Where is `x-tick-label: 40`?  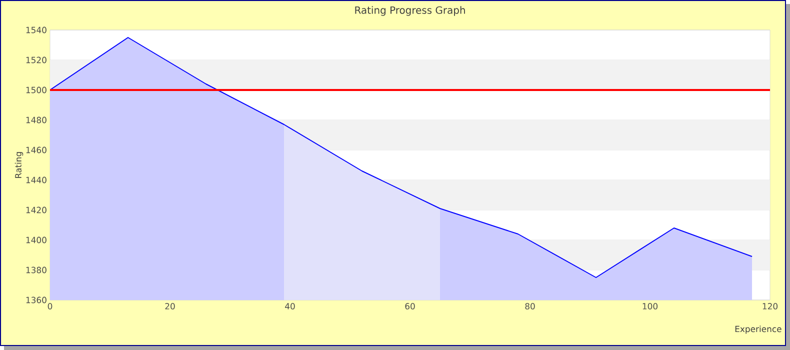
x-tick-label: 40 is located at coordinates (290, 306).